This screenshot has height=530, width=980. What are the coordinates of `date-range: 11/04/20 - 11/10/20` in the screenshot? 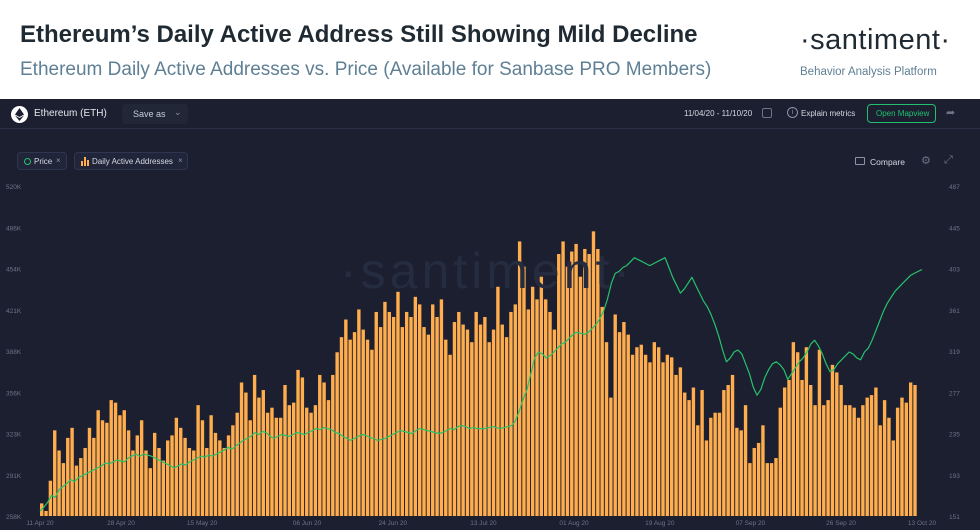 It's located at (718, 113).